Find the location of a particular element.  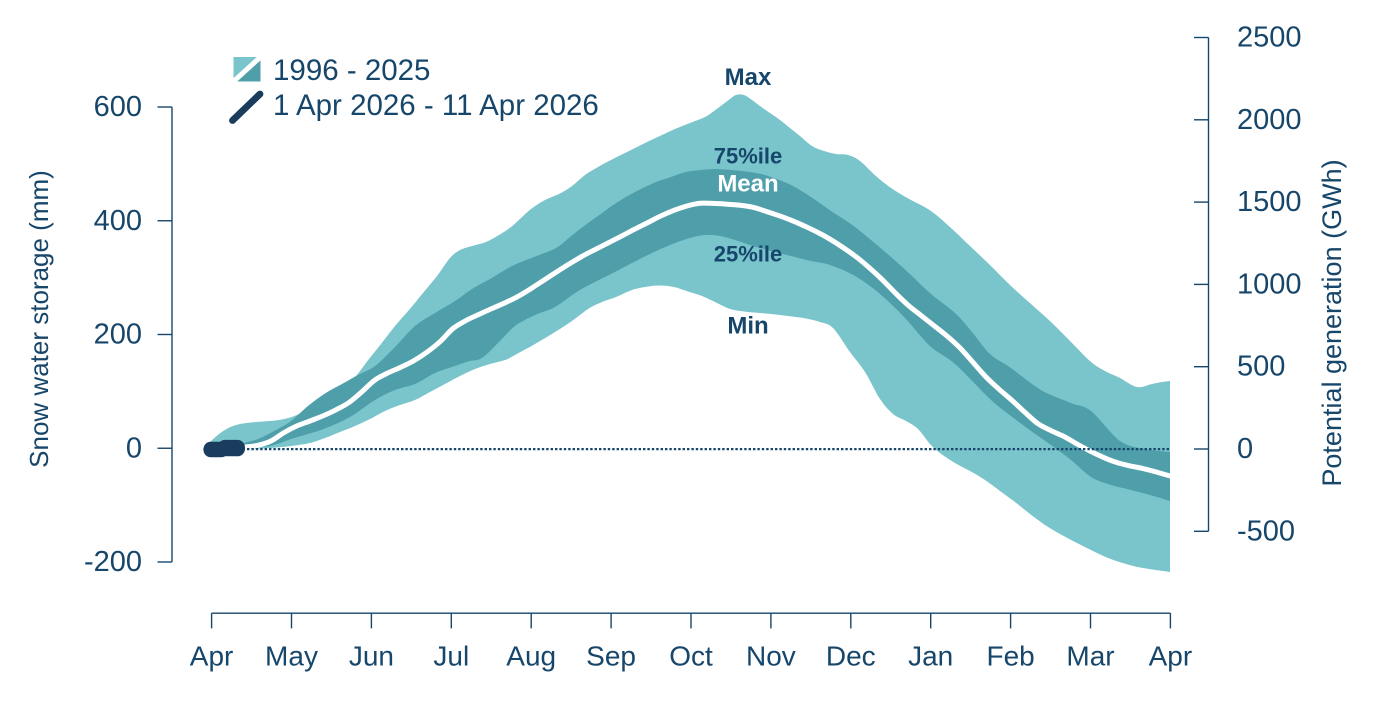

svg-text: Jan is located at coordinates (930, 656).